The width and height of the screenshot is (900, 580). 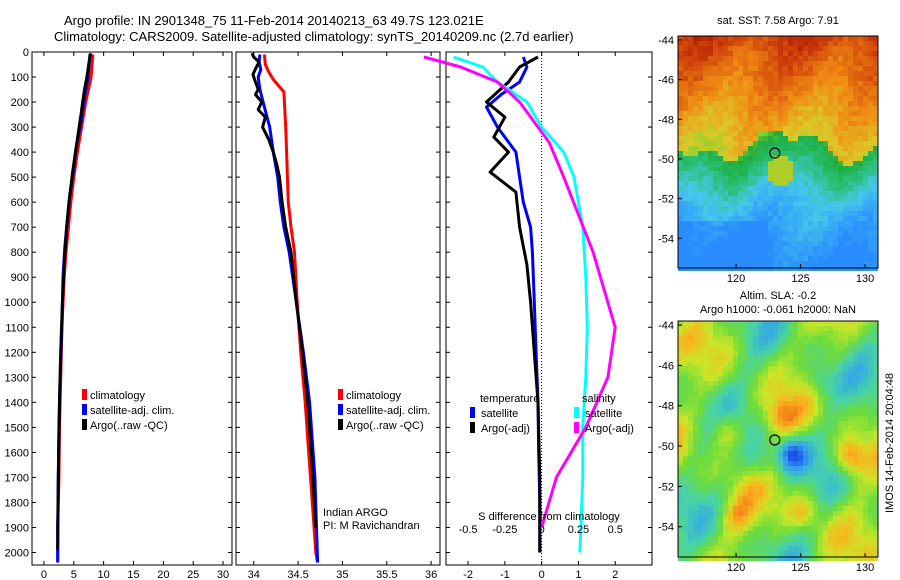 I want to click on depth-tick-label: 200, so click(x=20, y=103).